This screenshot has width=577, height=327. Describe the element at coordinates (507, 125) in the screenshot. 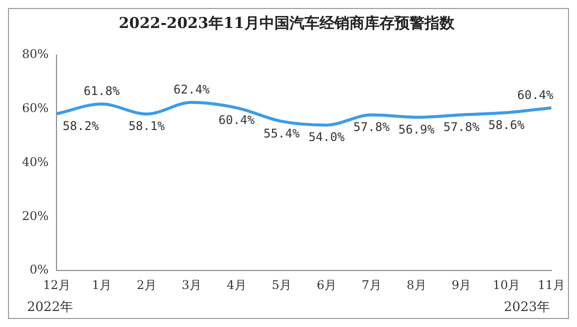

I see `data-label: 58.6%` at that location.